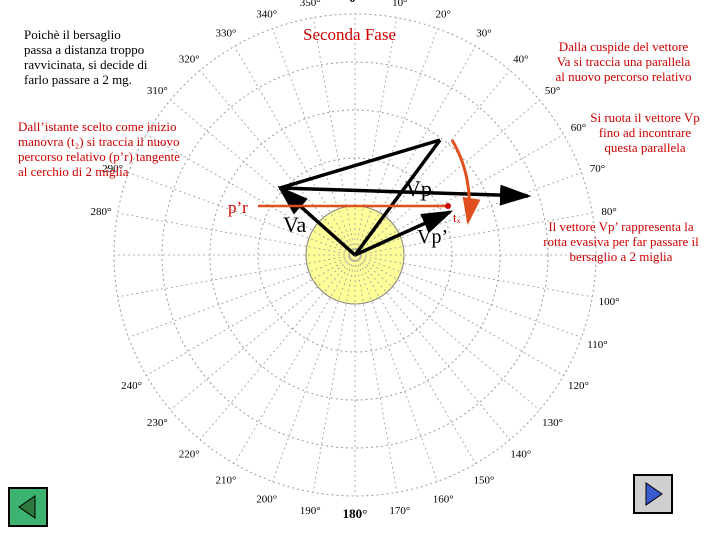 The height and width of the screenshot is (545, 720). I want to click on bearing-label: 220°, so click(189, 455).